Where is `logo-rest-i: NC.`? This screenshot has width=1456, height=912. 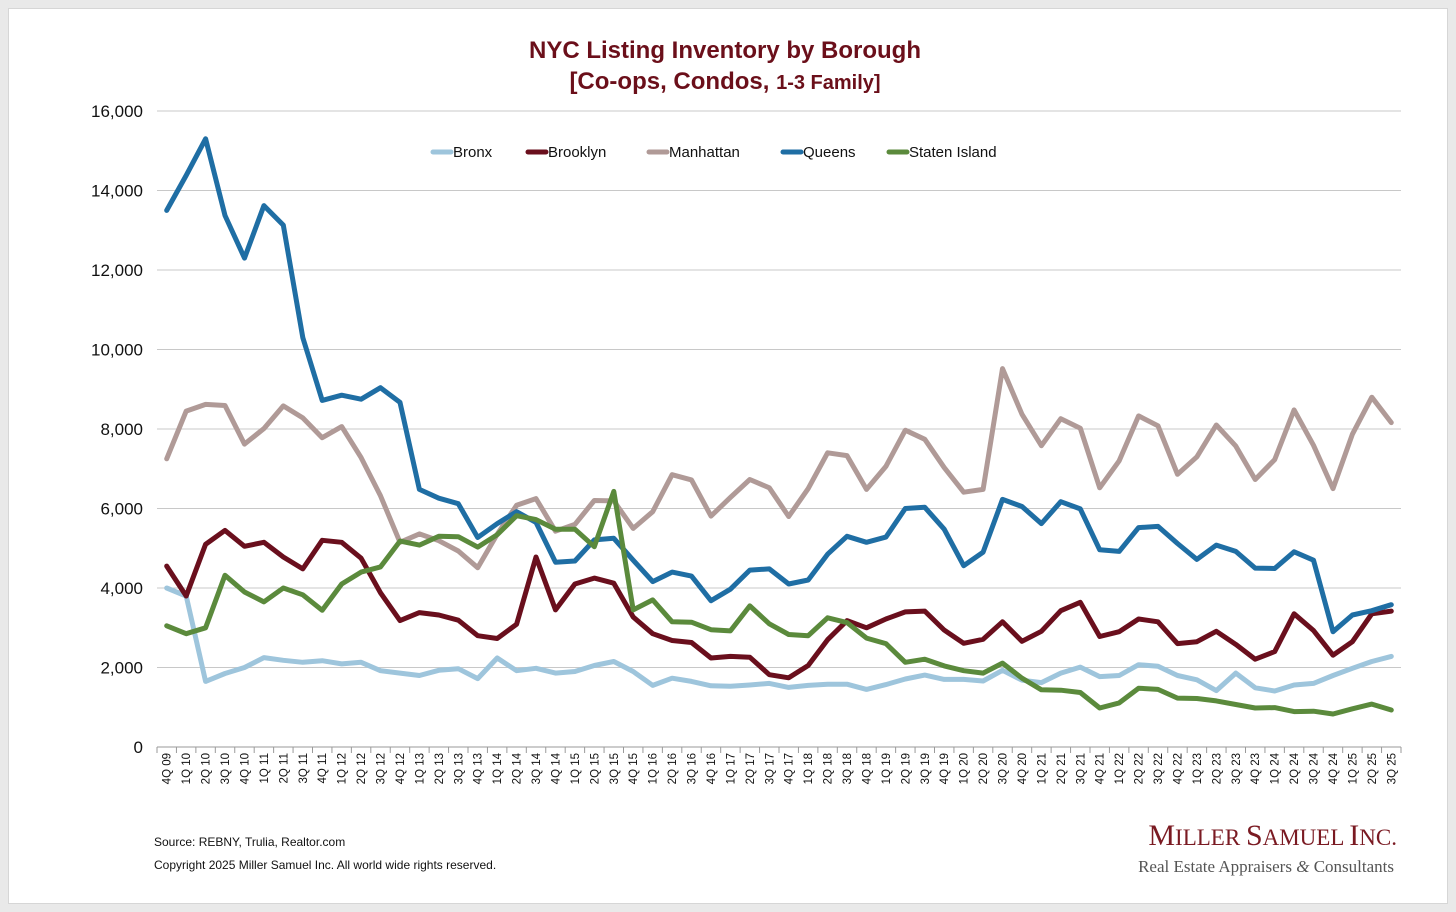
logo-rest-i: NC. is located at coordinates (1378, 837).